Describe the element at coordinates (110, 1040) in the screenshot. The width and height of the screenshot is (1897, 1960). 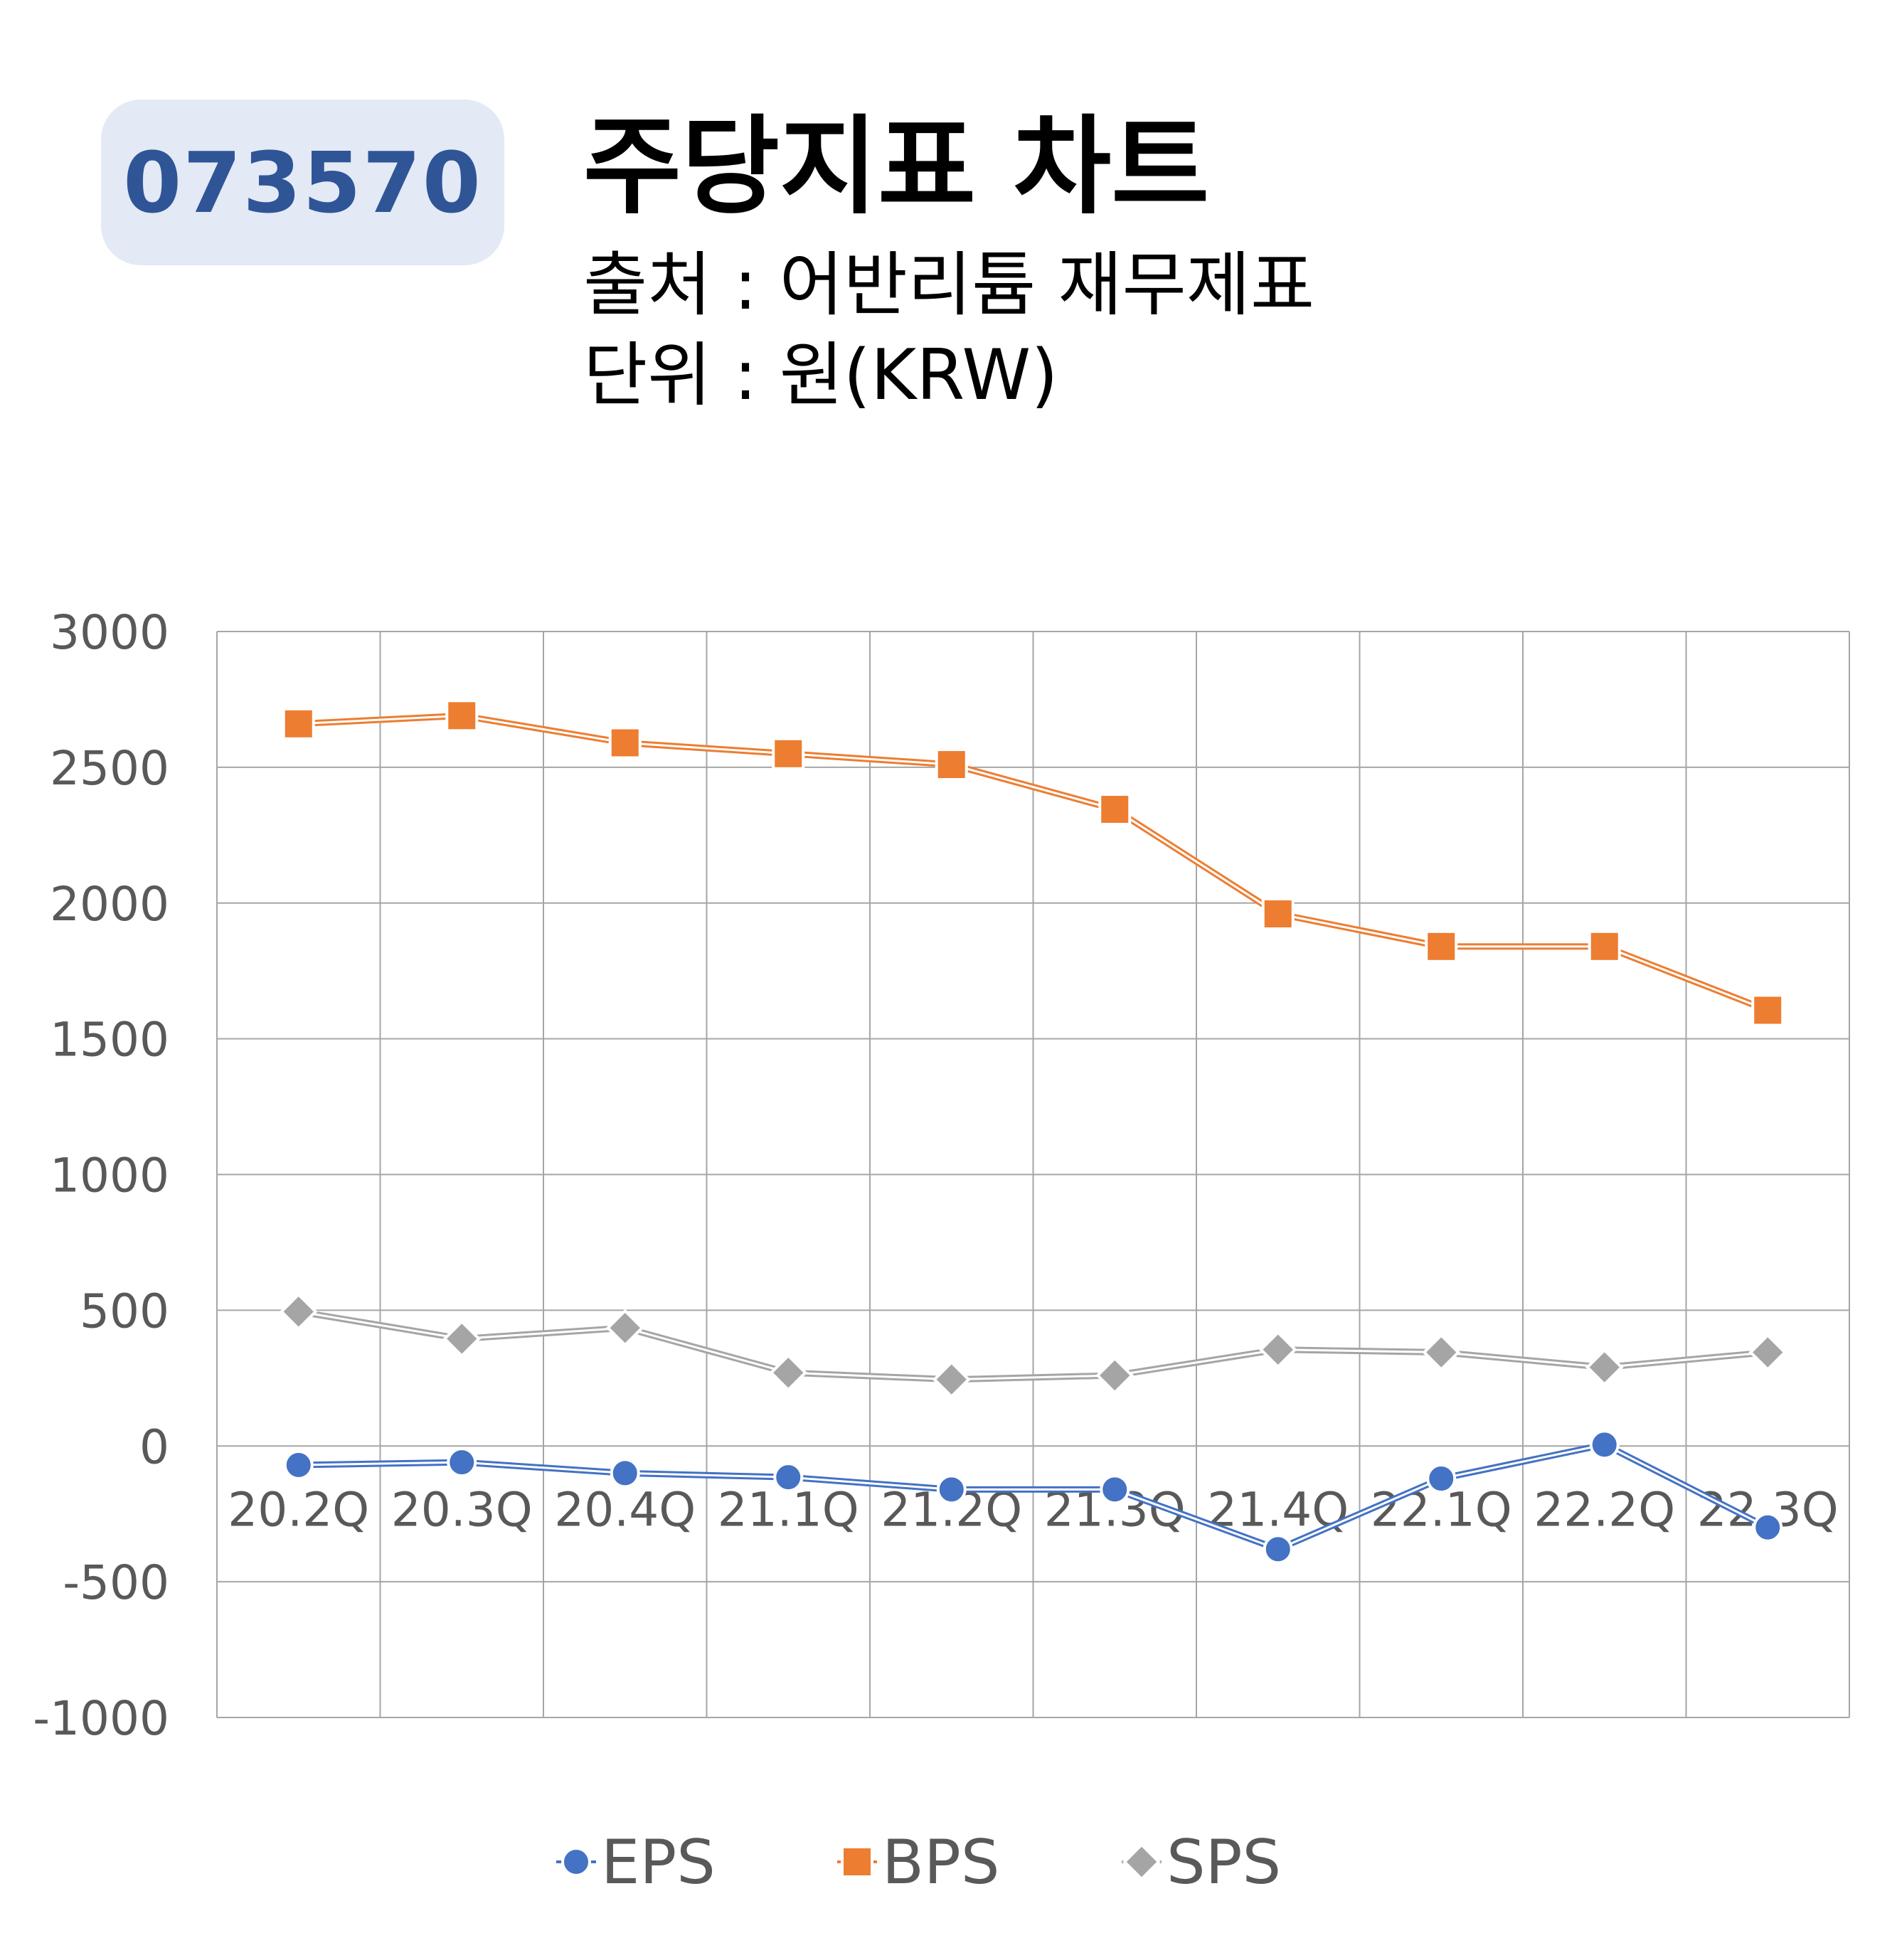
I see `y-tick-label: 1500` at that location.